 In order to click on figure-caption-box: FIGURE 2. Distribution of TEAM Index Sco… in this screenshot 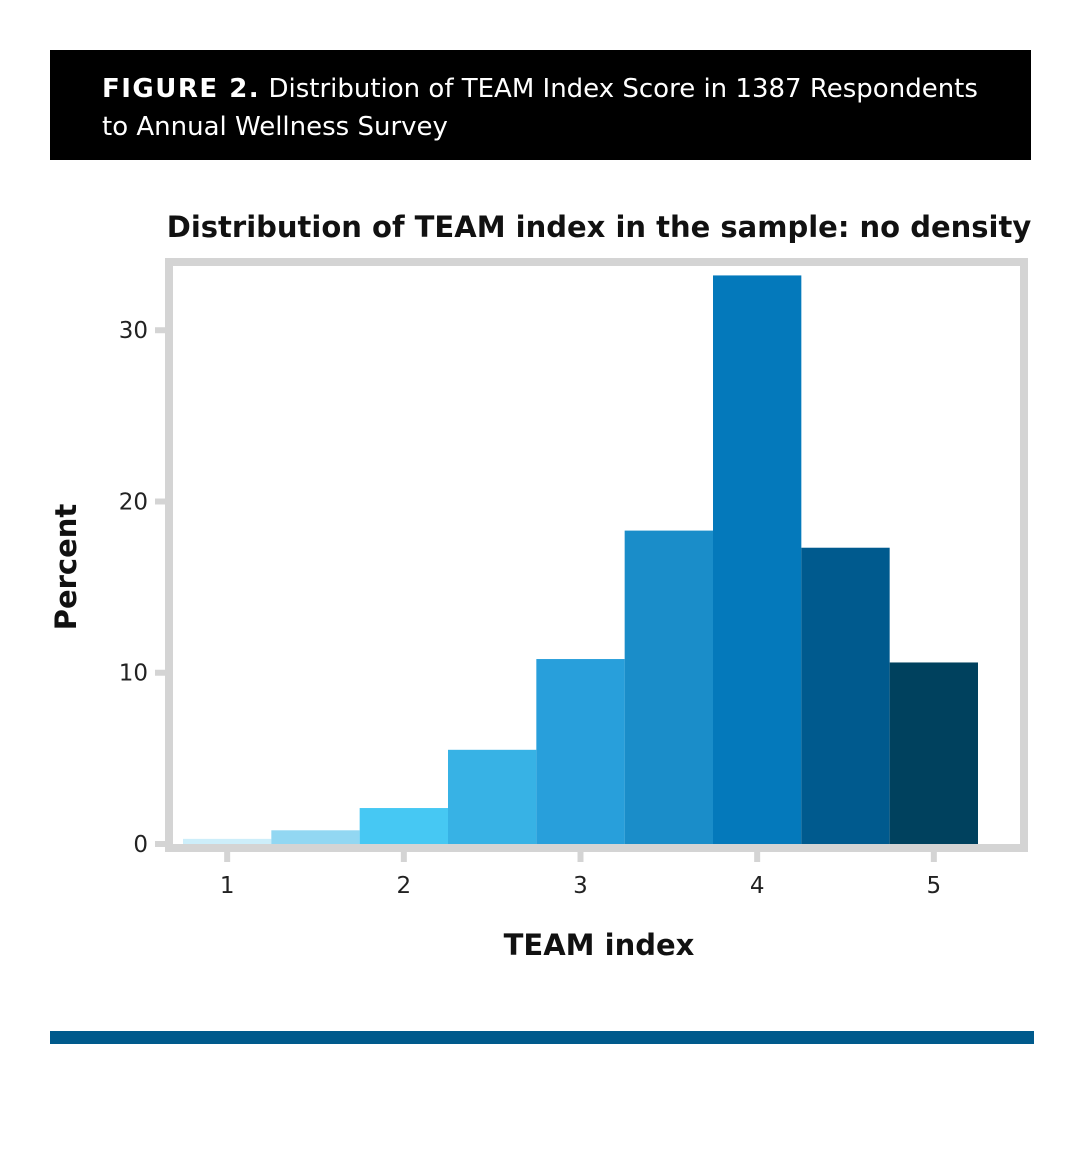, I will do `click(540, 105)`.